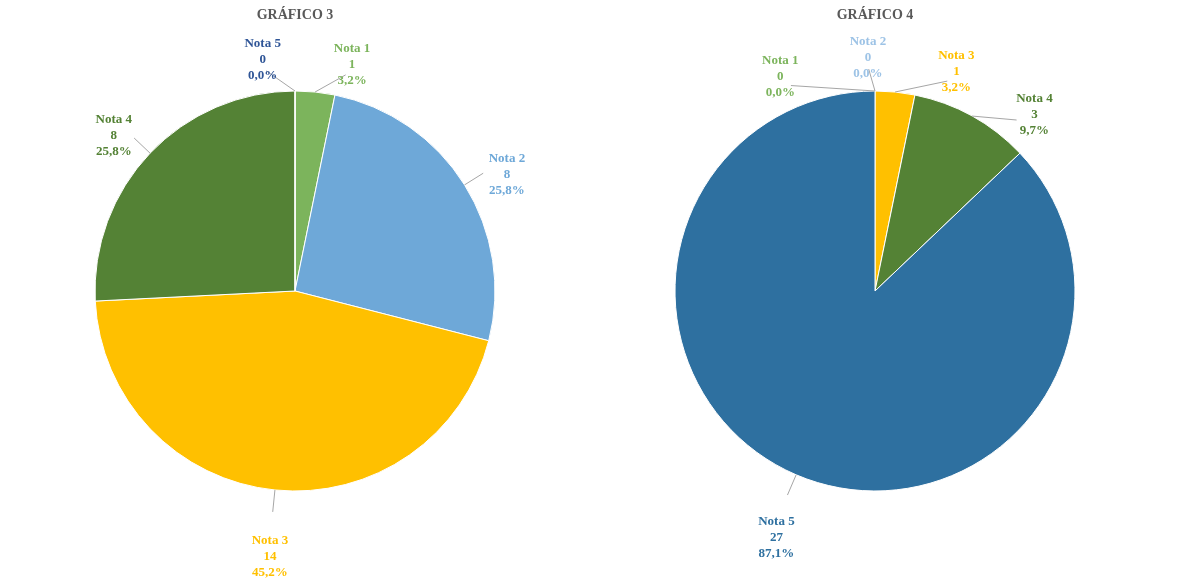 This screenshot has width=1204, height=587. Describe the element at coordinates (262, 43) in the screenshot. I see `category-label: Nota 5` at that location.